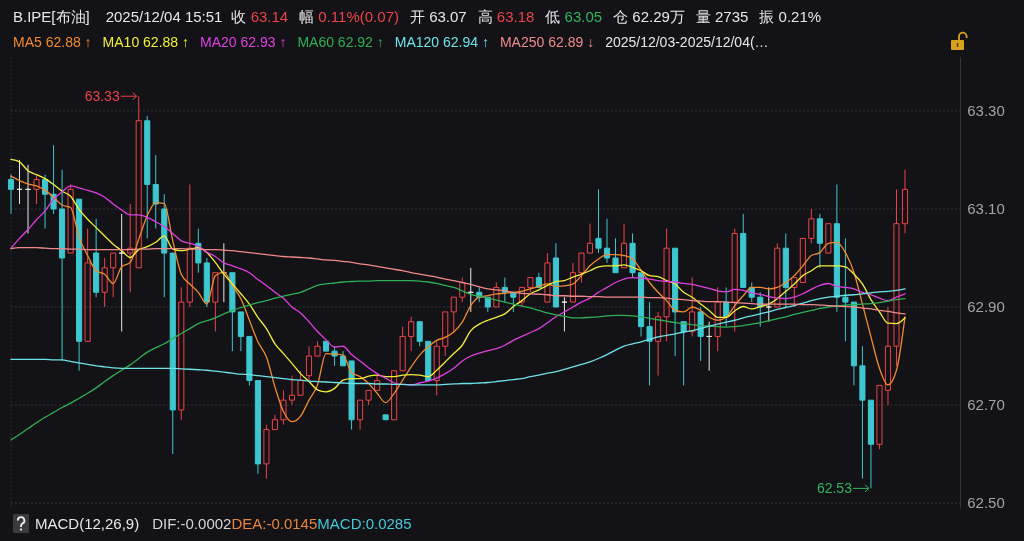  What do you see at coordinates (52, 42) in the screenshot?
I see `text: MA5 62.88 ↑` at bounding box center [52, 42].